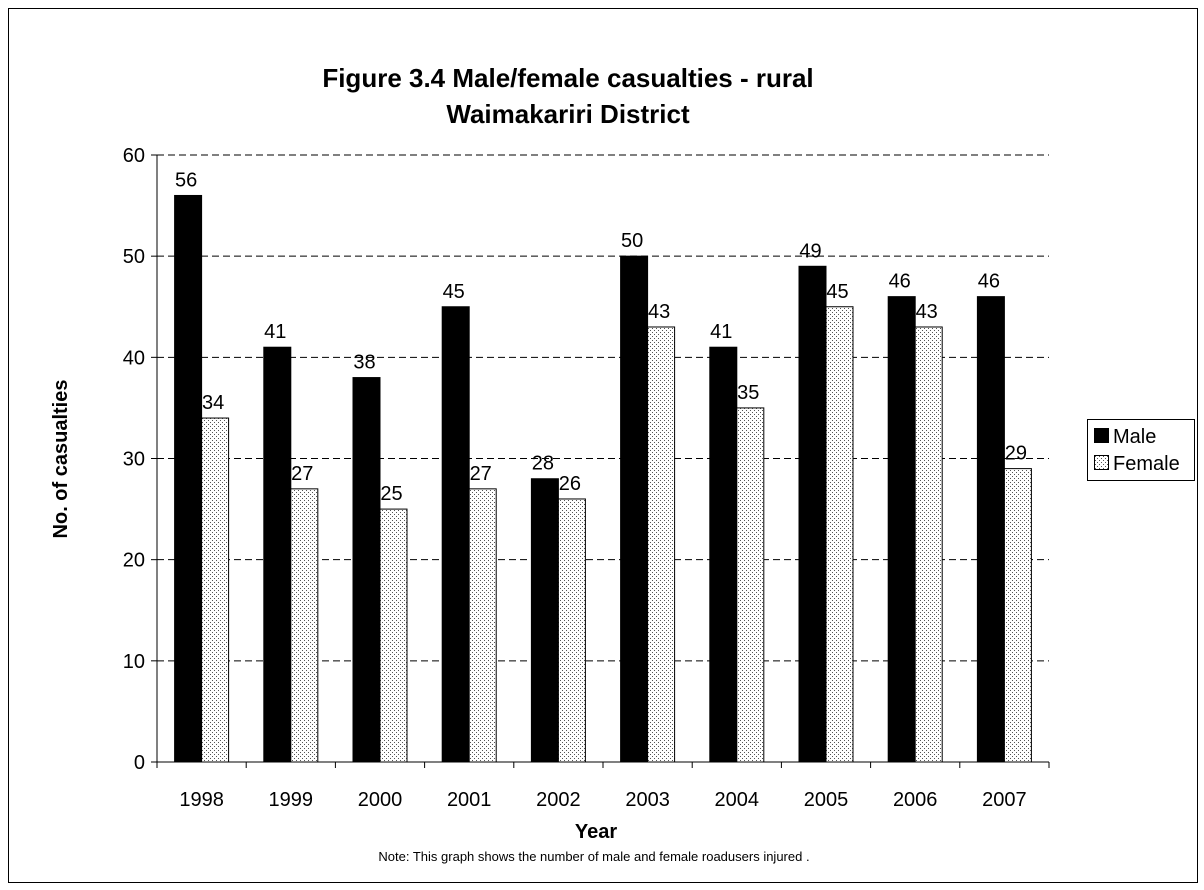  What do you see at coordinates (366, 570) in the screenshot?
I see `bar-male-2000` at bounding box center [366, 570].